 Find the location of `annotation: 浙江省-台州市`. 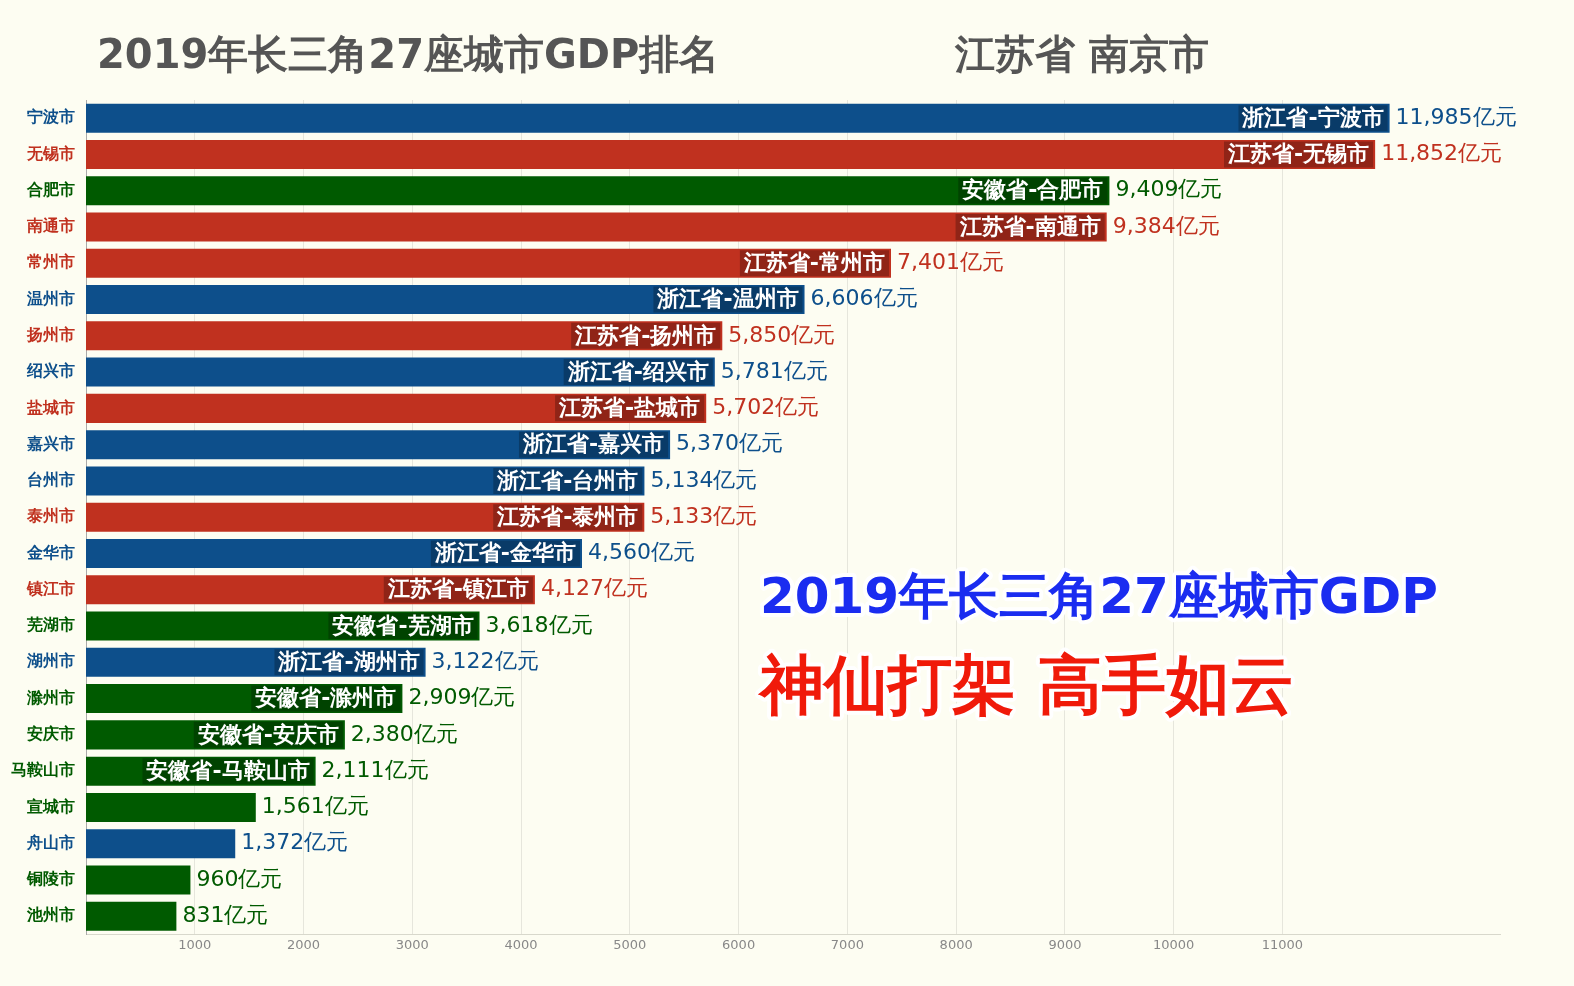

annotation: 浙江省-台州市 is located at coordinates (567, 480).